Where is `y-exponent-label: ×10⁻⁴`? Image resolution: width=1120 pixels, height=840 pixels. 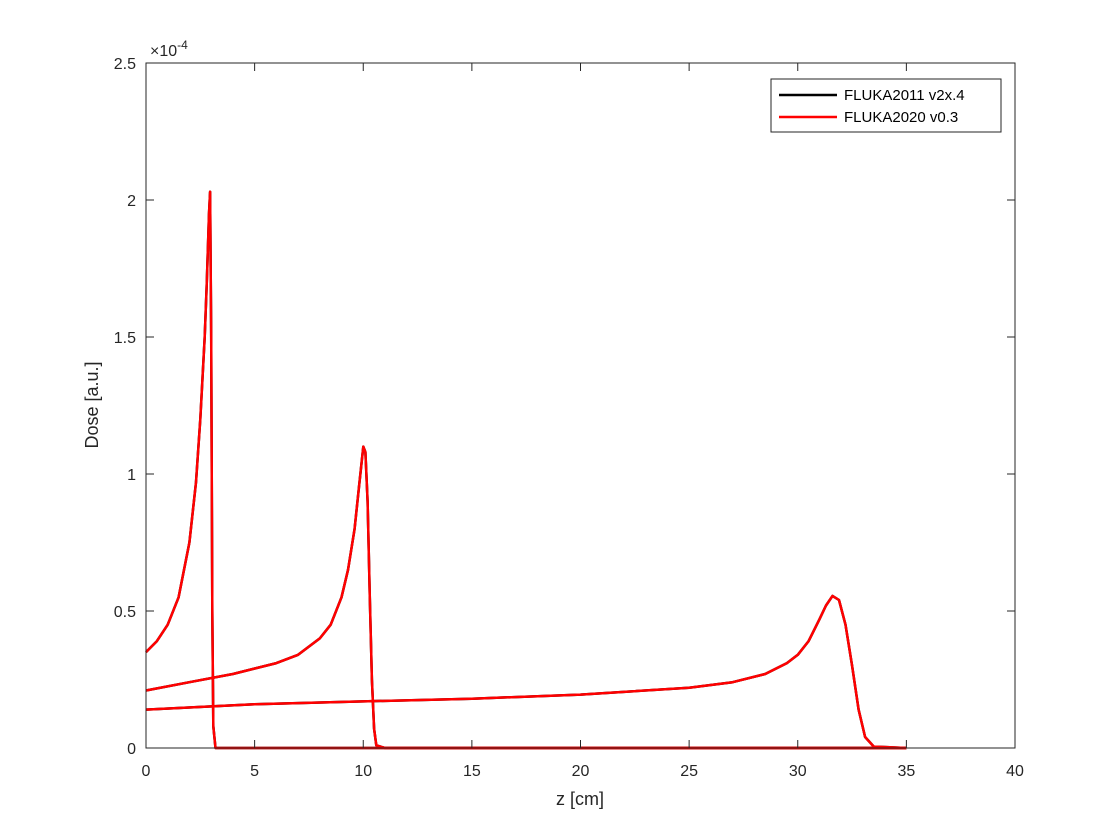 y-exponent-label: ×10⁻⁴ is located at coordinates (169, 49).